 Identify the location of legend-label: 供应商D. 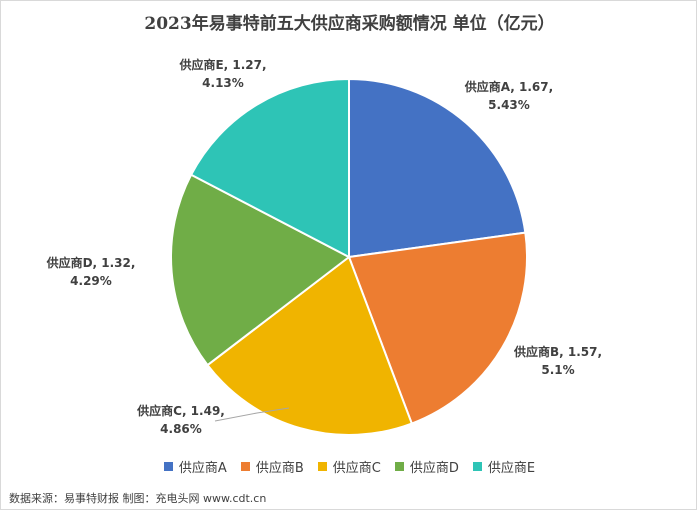
(434, 468).